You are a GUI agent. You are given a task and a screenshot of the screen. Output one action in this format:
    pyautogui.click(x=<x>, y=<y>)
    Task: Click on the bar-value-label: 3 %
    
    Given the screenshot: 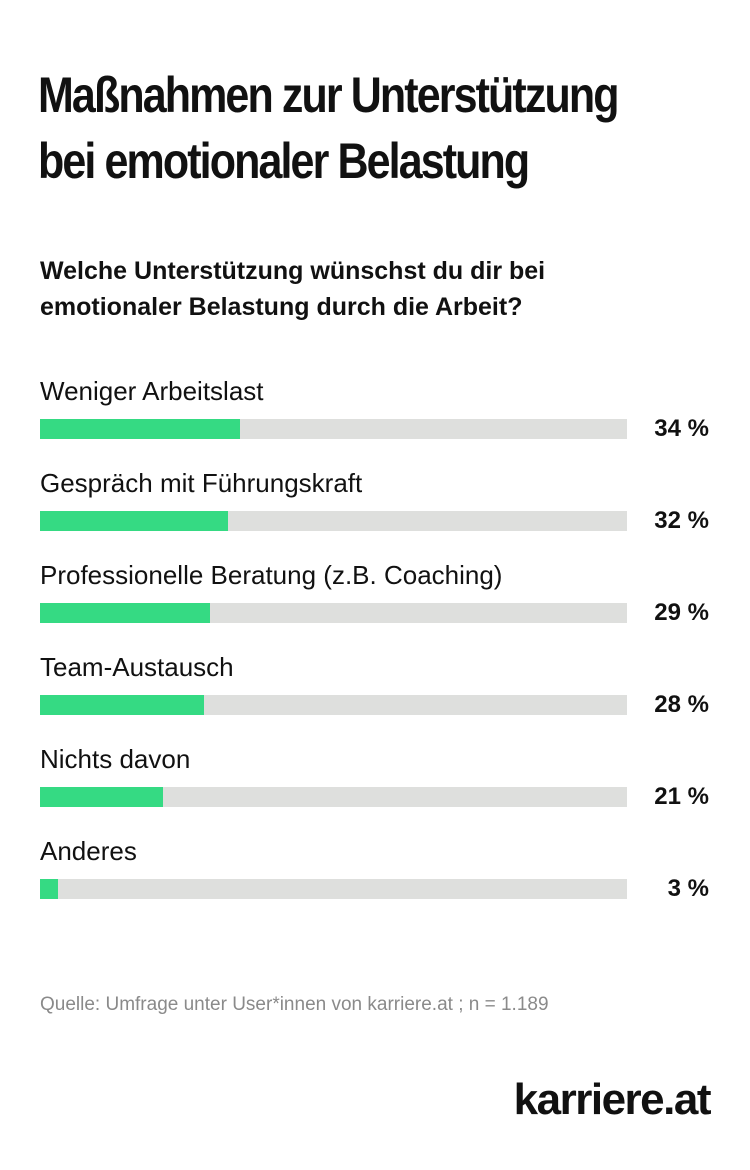 What is the action you would take?
    pyautogui.click(x=688, y=888)
    